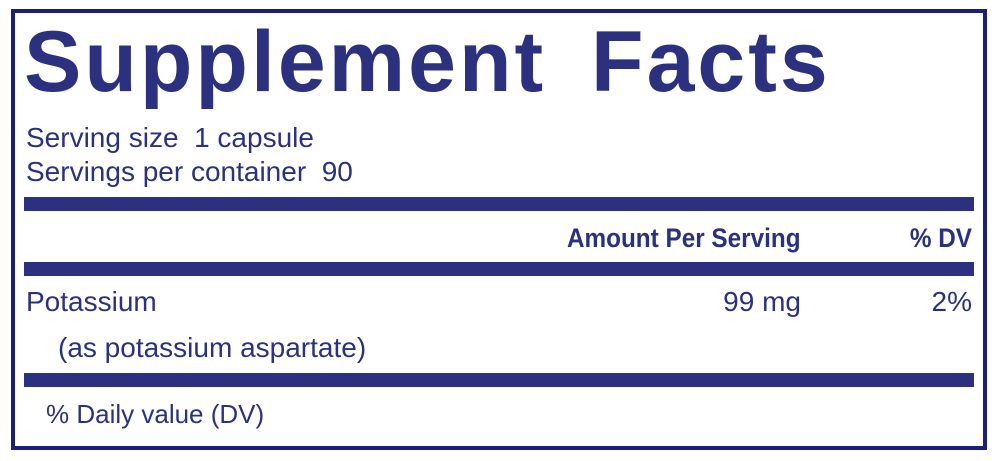 This screenshot has height=461, width=1000. I want to click on nutrient-name: Potassium, so click(91, 301).